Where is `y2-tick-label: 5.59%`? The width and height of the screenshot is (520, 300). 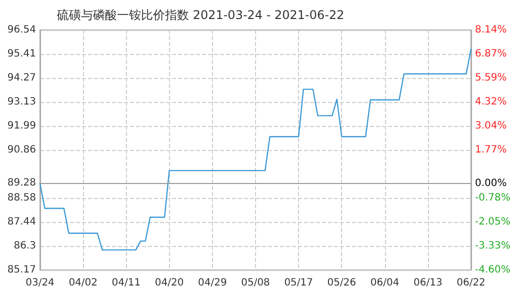
y2-tick-label: 5.59% is located at coordinates (491, 78).